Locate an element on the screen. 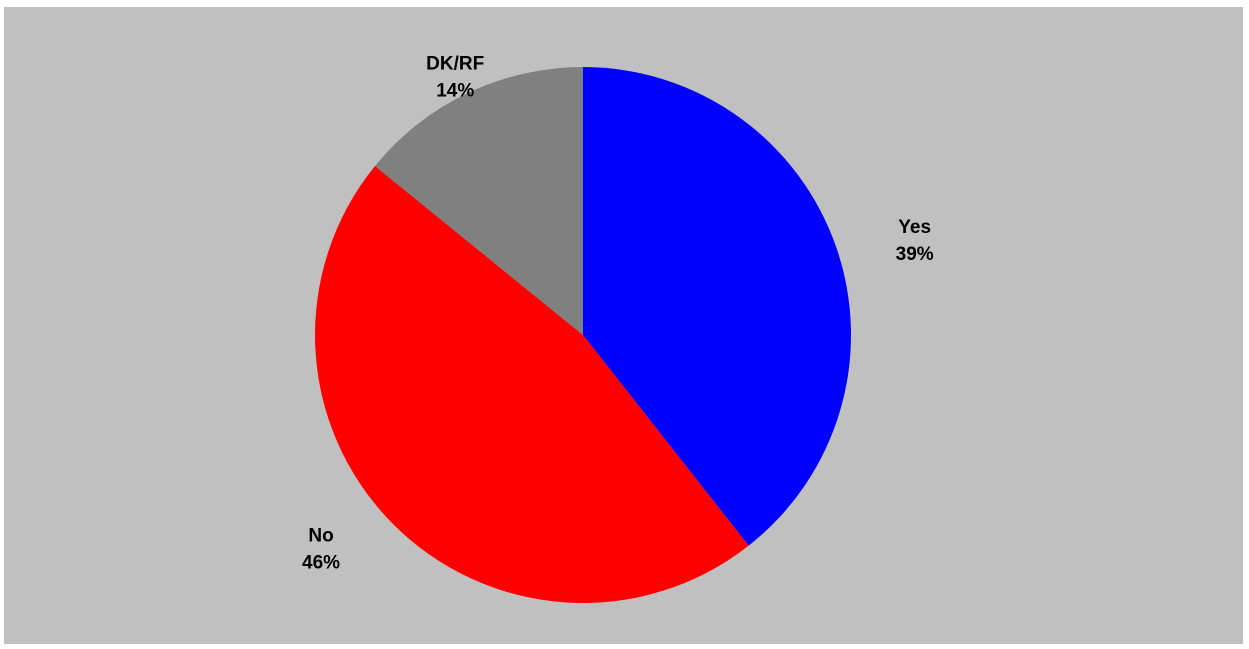 The image size is (1249, 649). slice-percent-label: 39% is located at coordinates (915, 254).